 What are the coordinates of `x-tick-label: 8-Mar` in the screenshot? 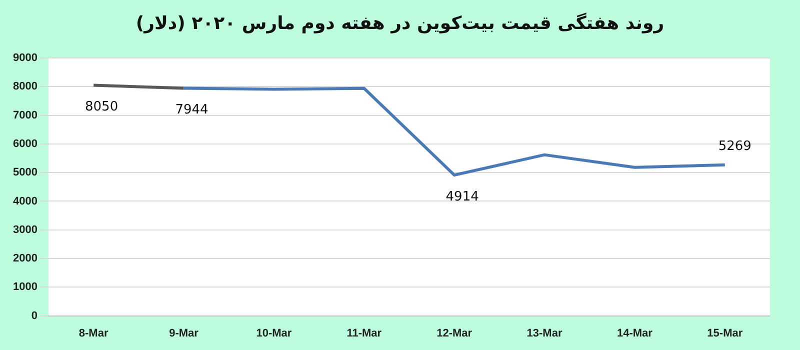 It's located at (93, 333).